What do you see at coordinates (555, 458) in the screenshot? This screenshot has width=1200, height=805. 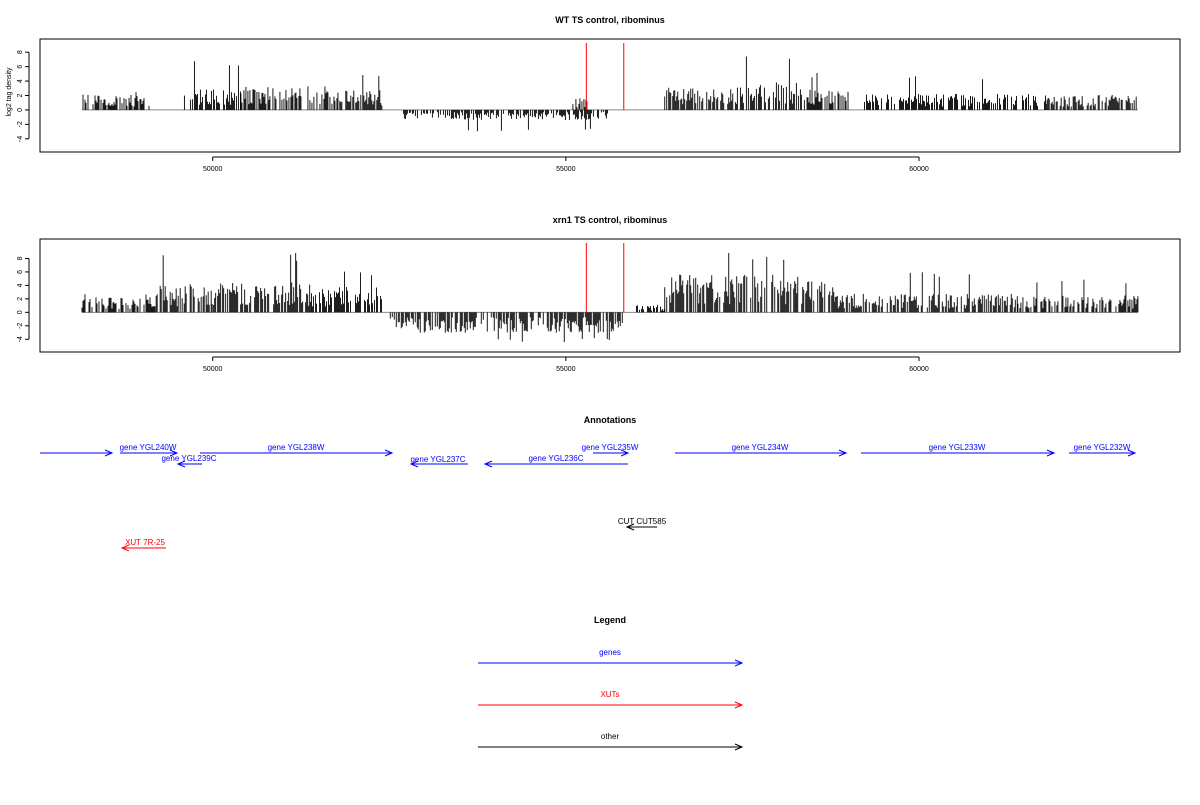 I see `feature-label: gene YGL236C` at bounding box center [555, 458].